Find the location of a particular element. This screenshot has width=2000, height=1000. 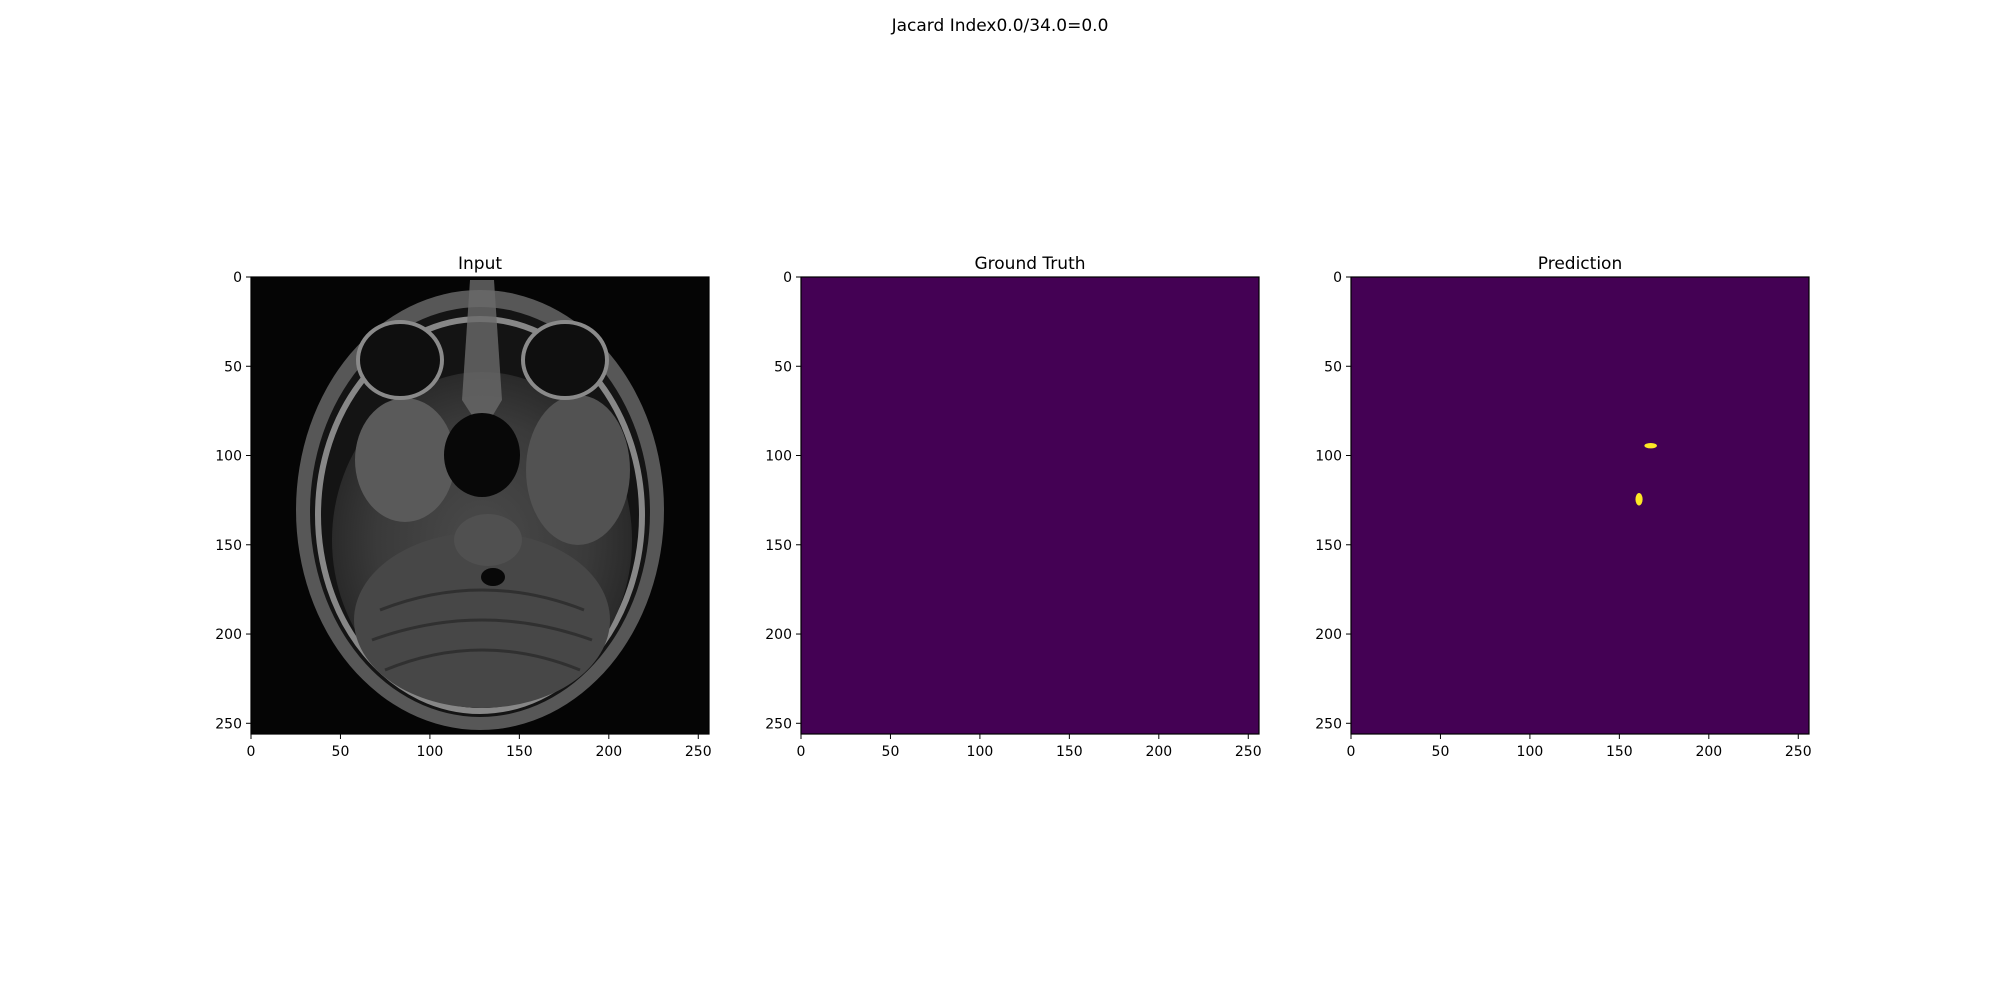

nasal-structures is located at coordinates (482, 350).